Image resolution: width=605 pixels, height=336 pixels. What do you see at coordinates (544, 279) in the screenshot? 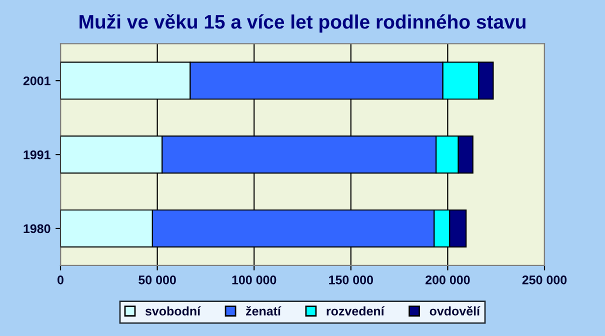
I see `x-tick-label: 250 000` at bounding box center [544, 279].